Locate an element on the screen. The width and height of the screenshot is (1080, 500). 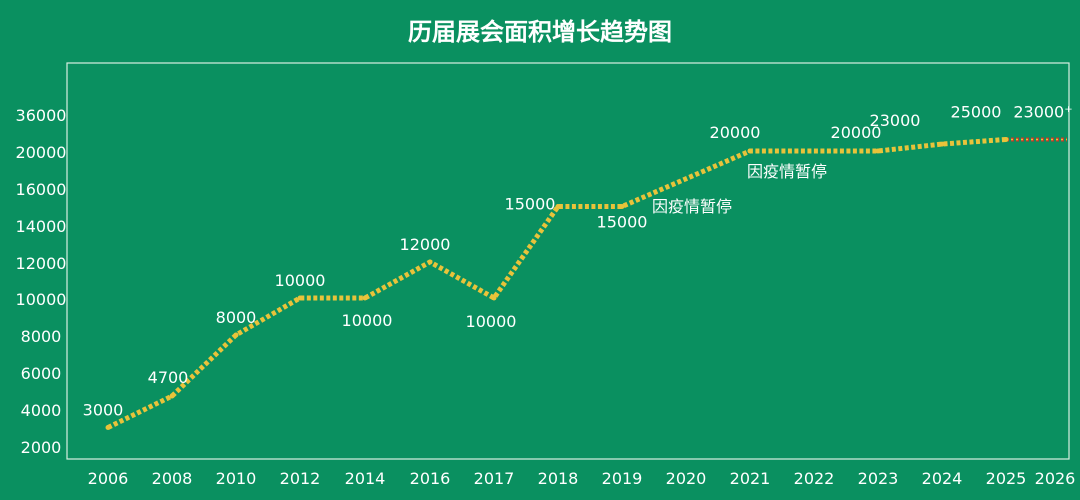
x-tick-label: 2024 is located at coordinates (942, 478).